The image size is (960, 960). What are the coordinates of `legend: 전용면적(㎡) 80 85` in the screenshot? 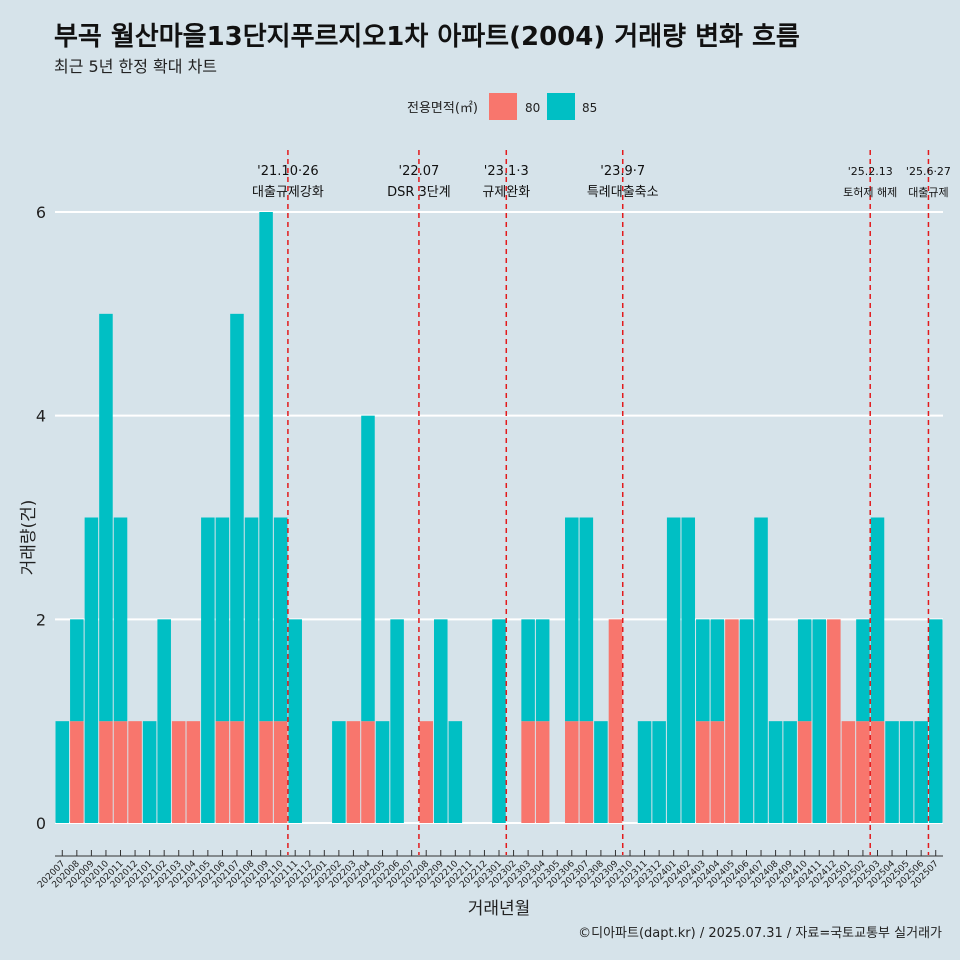 It's located at (502, 106).